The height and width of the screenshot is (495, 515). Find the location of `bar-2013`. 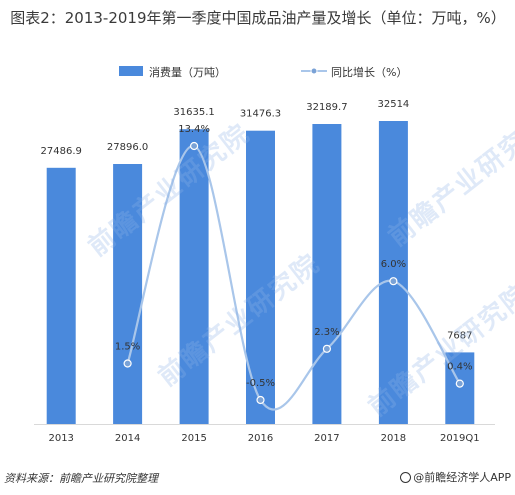

bar-2013 is located at coordinates (61, 296).